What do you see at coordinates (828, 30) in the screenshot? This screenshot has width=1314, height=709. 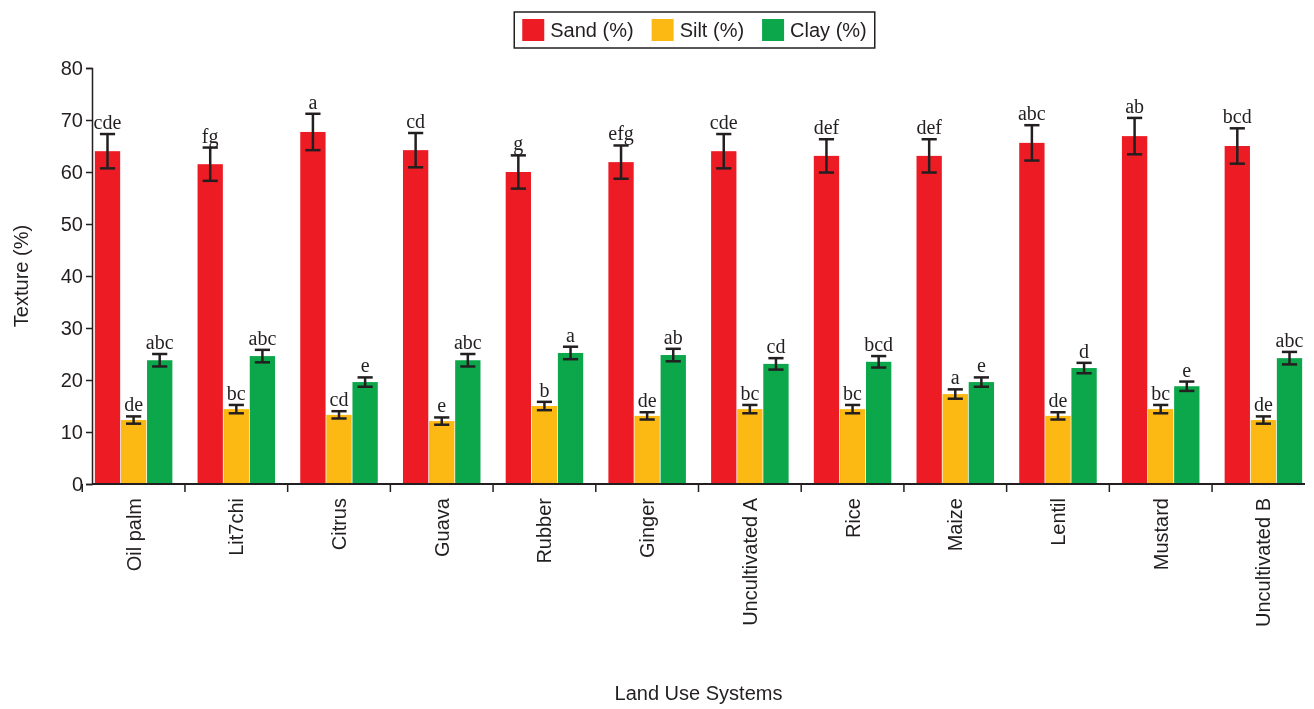 I see `legend-label: Clay (%)` at bounding box center [828, 30].